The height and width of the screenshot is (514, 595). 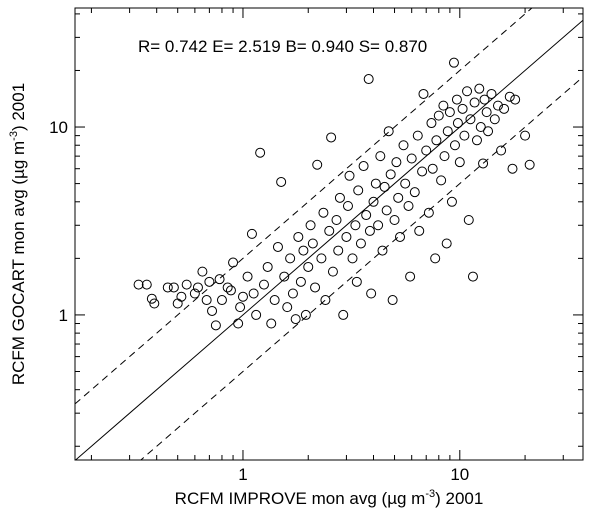 I want to click on y-tick-label: 10, so click(x=58, y=127).